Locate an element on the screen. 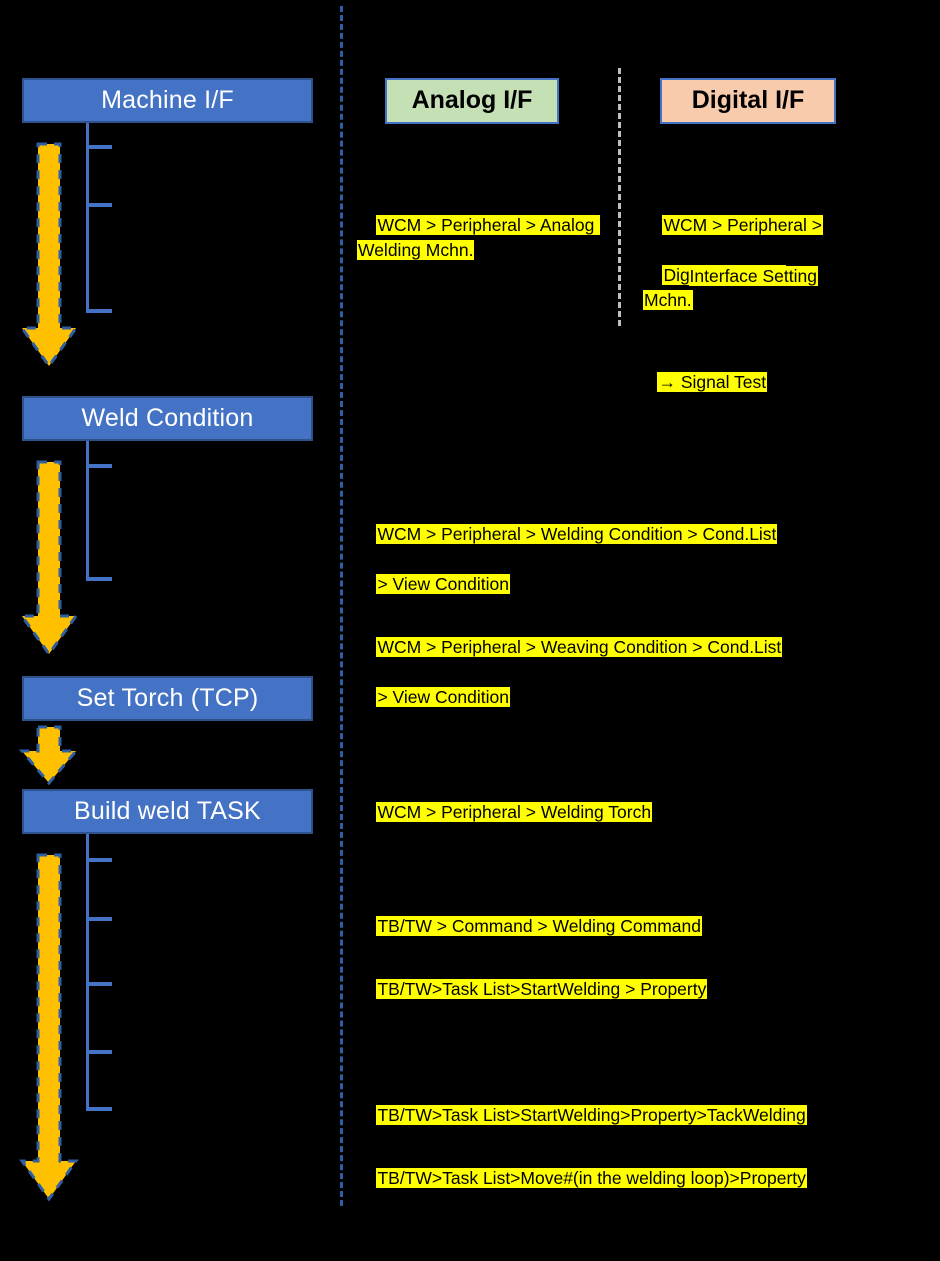 The image size is (940, 1261). header-label-digital-if: Digital I/F is located at coordinates (748, 100).